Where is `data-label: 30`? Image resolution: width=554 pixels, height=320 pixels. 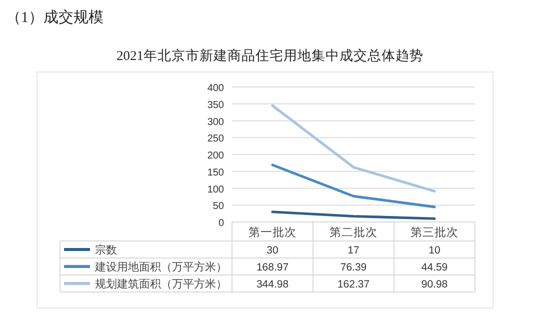
data-label: 30 is located at coordinates (272, 250).